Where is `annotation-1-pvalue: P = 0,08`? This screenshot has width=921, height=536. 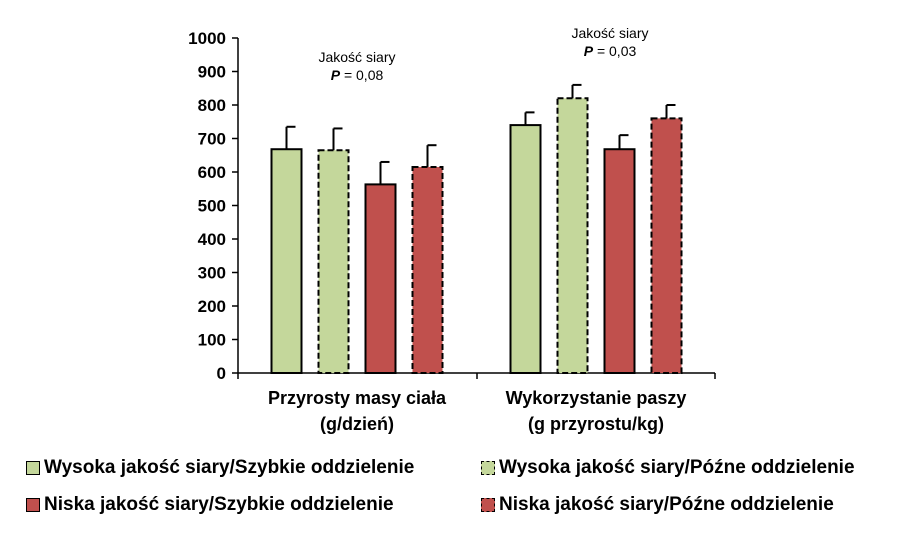 annotation-1-pvalue: P = 0,08 is located at coordinates (357, 75).